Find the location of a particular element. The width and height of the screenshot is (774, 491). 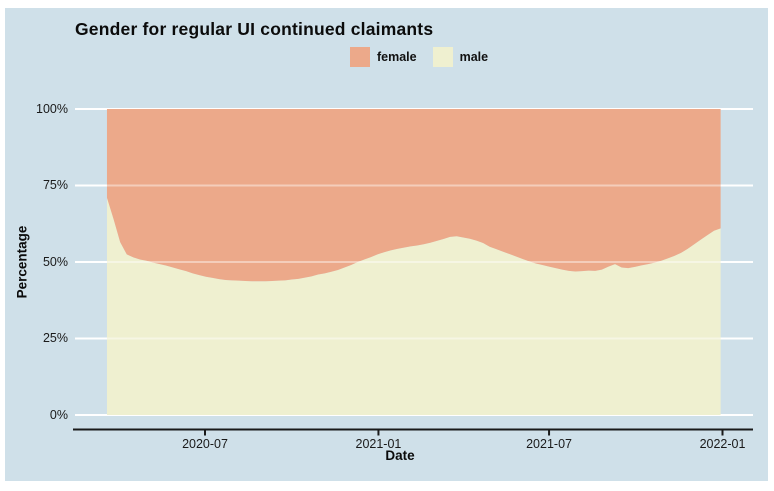

y-tick-label: 25% is located at coordinates (55, 338).